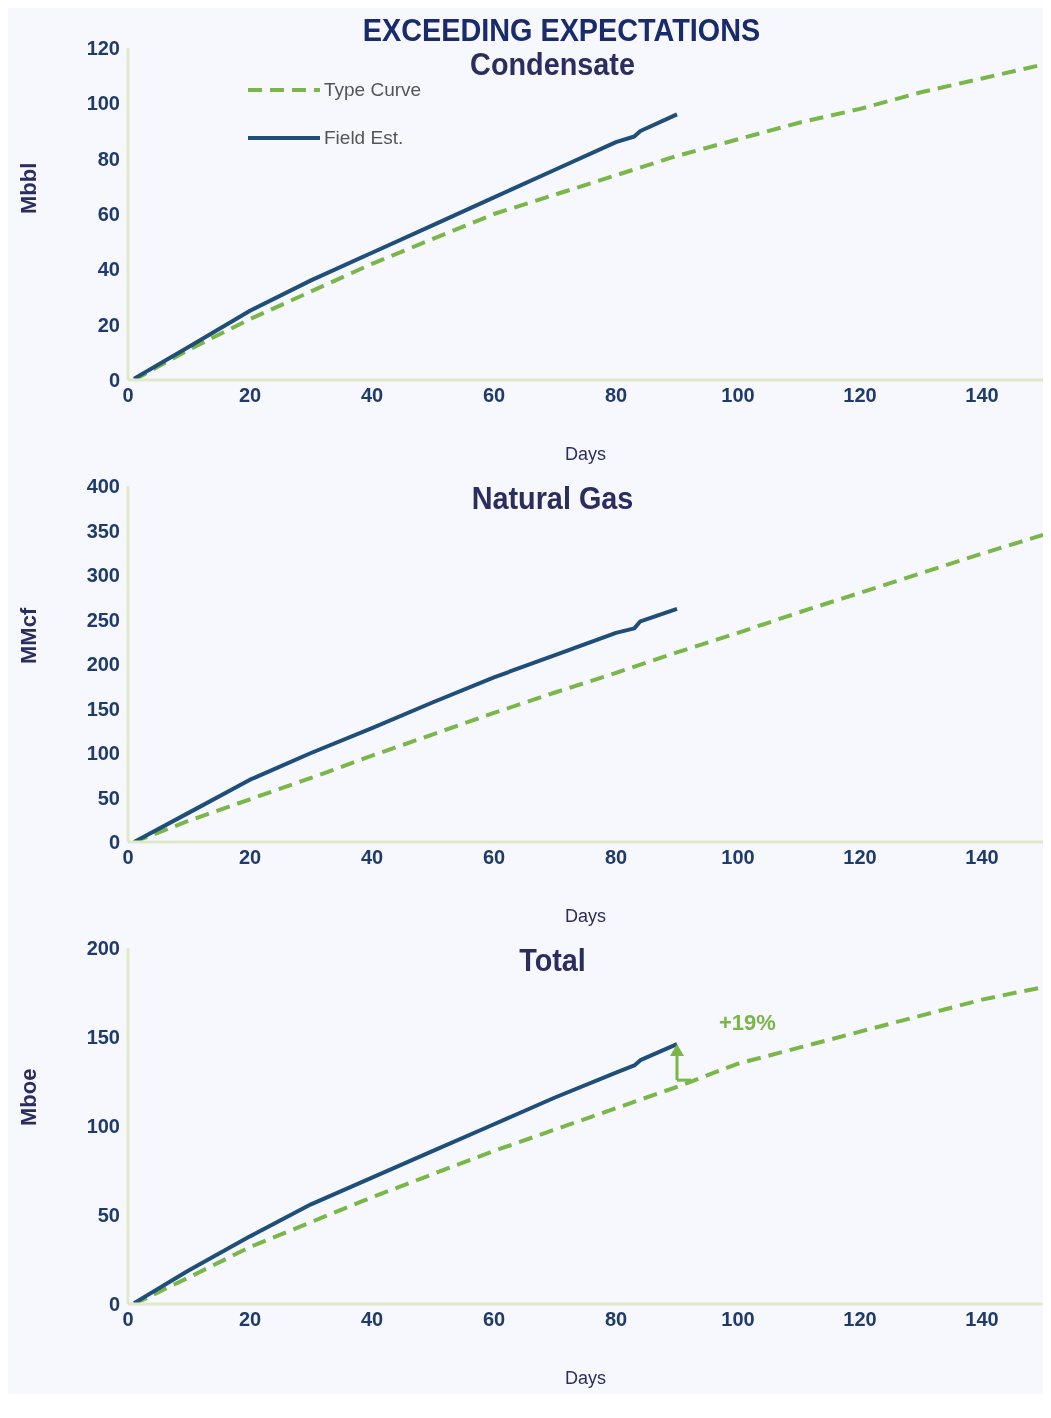 This screenshot has height=1418, width=1051. I want to click on legend-label: Type Curve, so click(373, 90).